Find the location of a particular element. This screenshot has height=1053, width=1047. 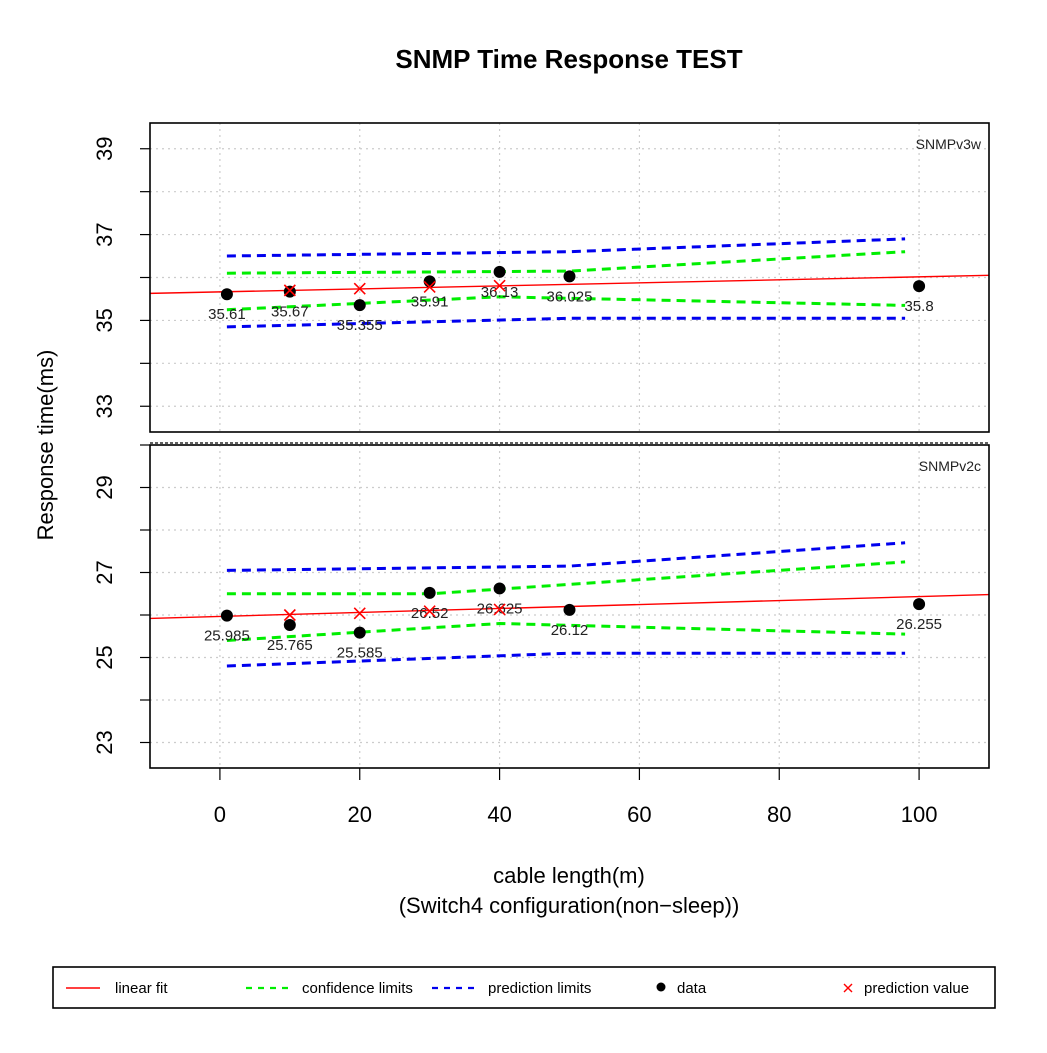

legend-item-confidence: confidence limits is located at coordinates (329, 988).